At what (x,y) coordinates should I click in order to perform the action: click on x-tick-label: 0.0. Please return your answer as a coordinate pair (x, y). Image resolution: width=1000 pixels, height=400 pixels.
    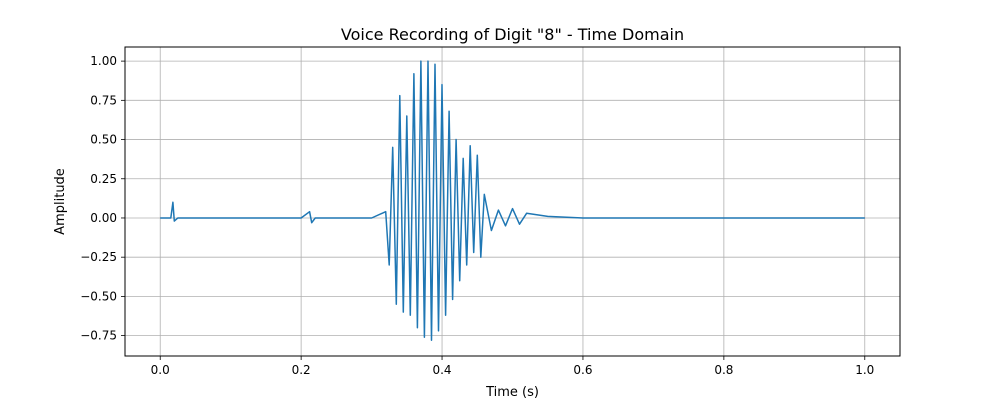
    Looking at the image, I should click on (160, 370).